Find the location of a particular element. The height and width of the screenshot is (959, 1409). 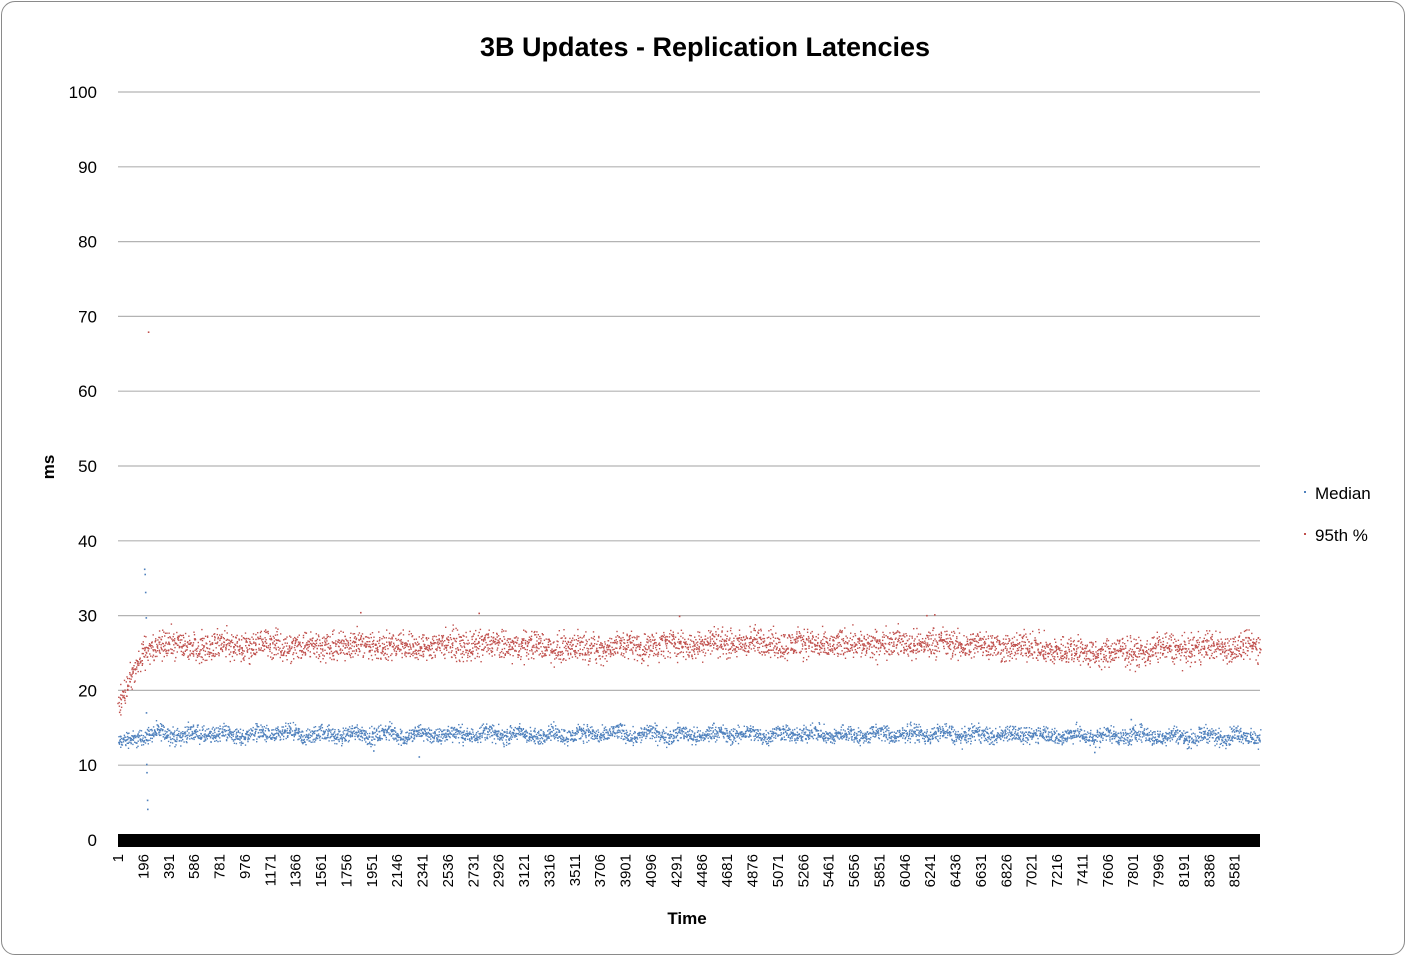

x-tick-label: 6241 is located at coordinates (930, 870).